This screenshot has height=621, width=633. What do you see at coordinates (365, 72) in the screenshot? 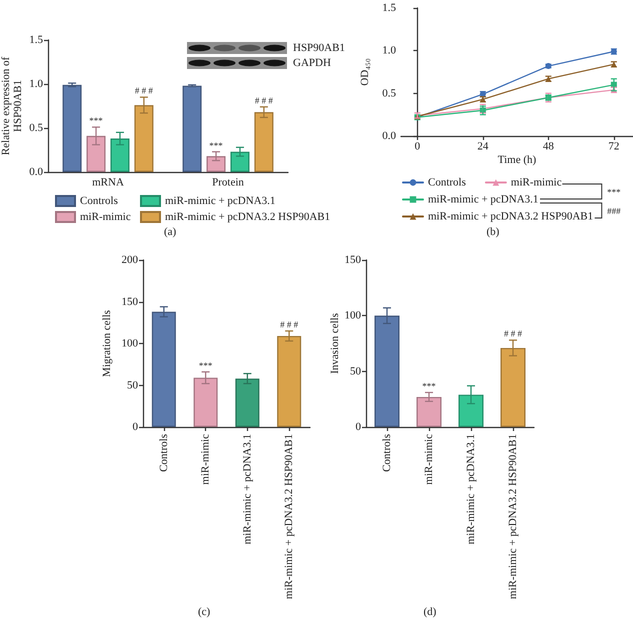
I see `y-axis-title: OD₄₅₀` at bounding box center [365, 72].